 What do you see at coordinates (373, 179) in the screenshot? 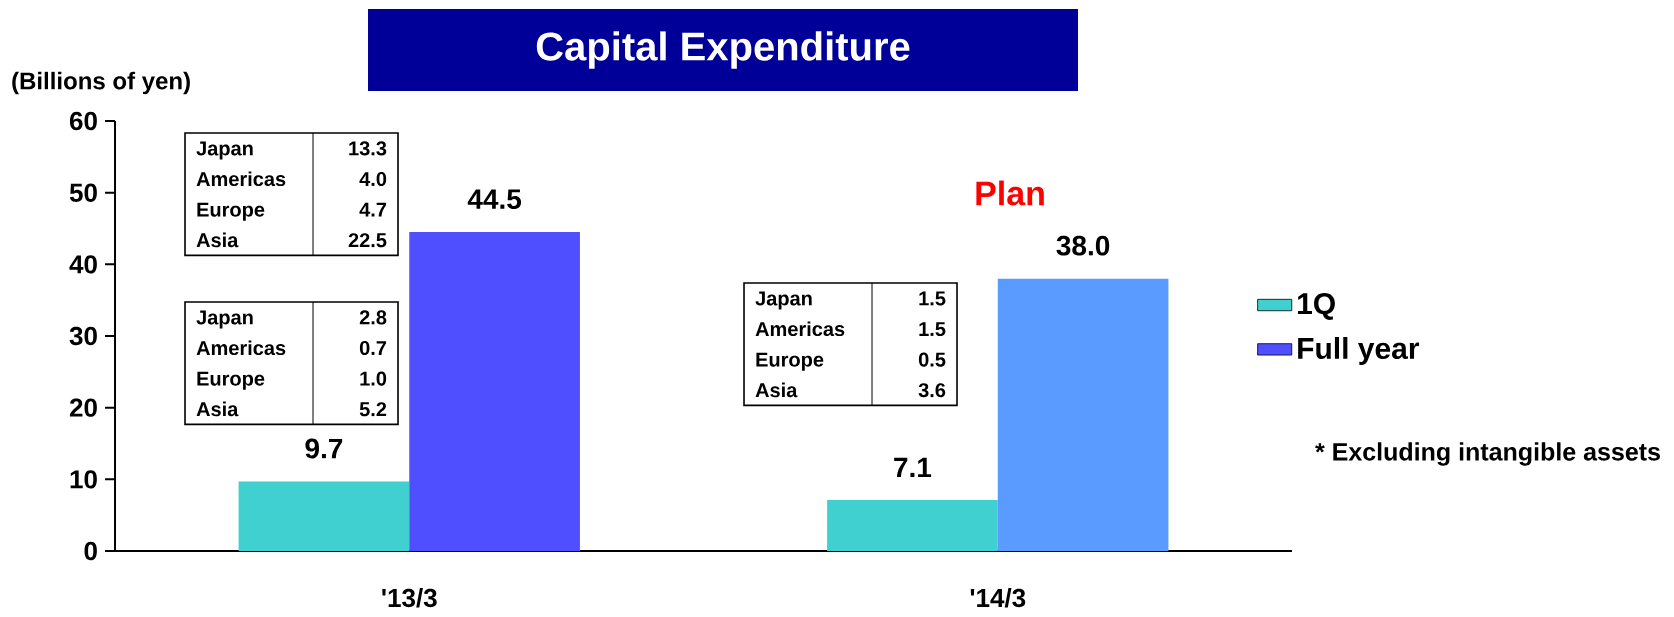
I see `annotation: 4.0` at bounding box center [373, 179].